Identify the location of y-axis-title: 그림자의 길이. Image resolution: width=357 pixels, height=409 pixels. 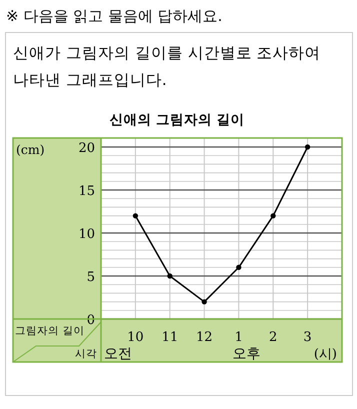
(49, 331).